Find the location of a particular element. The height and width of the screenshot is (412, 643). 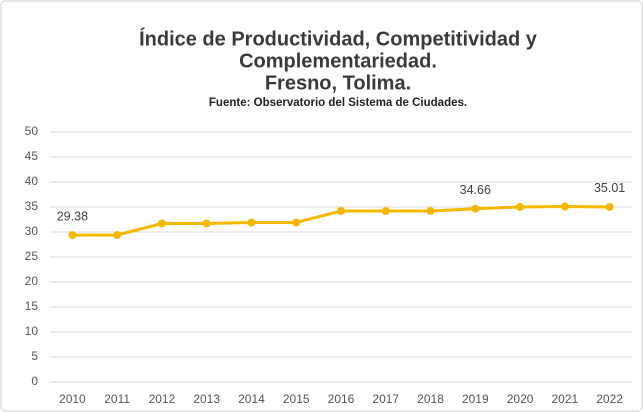

x-tick-label: 2015 is located at coordinates (296, 399).